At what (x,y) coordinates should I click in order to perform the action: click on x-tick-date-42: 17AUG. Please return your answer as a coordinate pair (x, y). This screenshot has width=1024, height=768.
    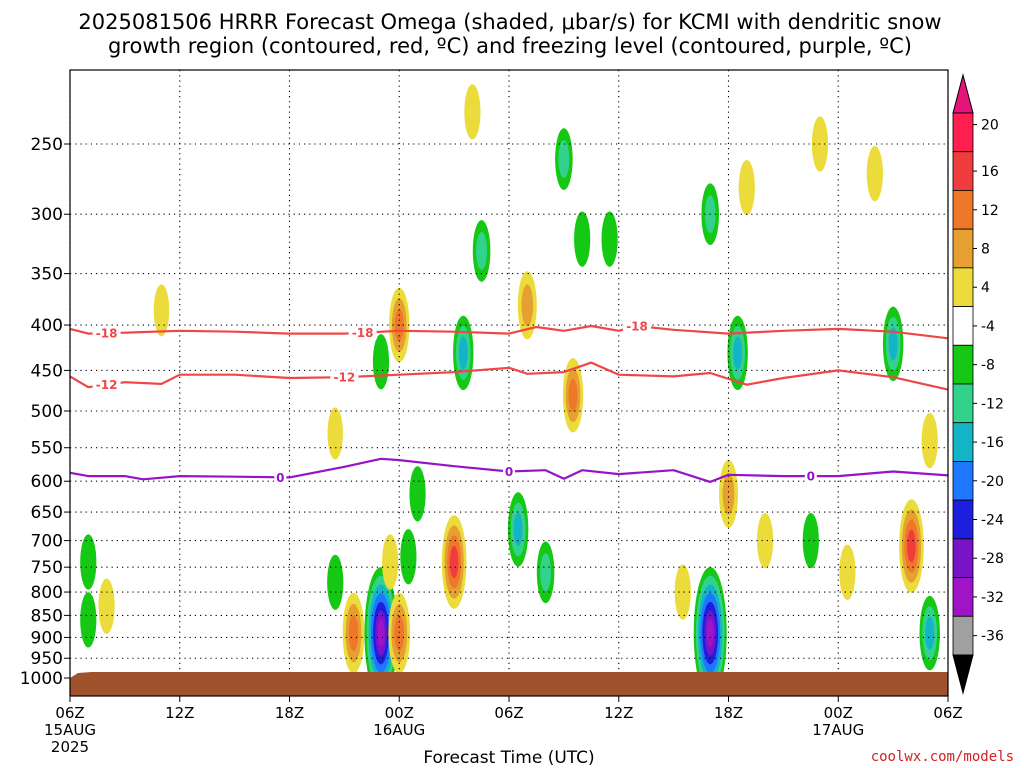
    Looking at the image, I should click on (838, 730).